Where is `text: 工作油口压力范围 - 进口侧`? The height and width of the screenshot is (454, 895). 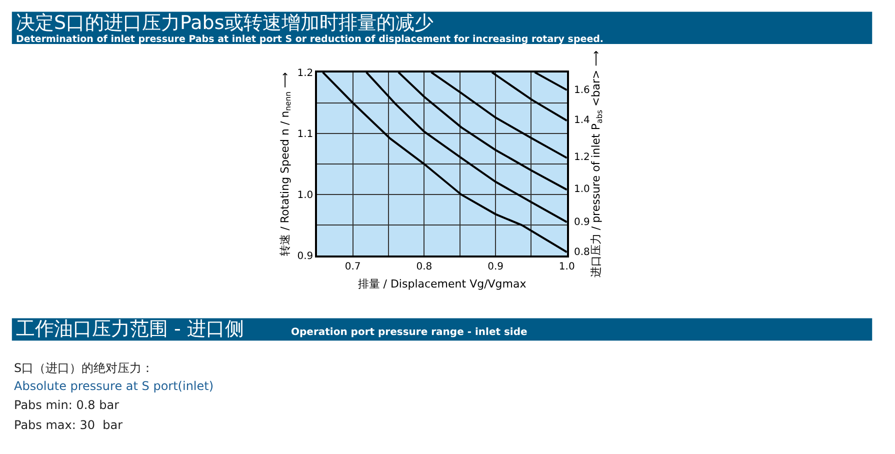 text: 工作油口压力范围 - 进口侧 is located at coordinates (130, 329).